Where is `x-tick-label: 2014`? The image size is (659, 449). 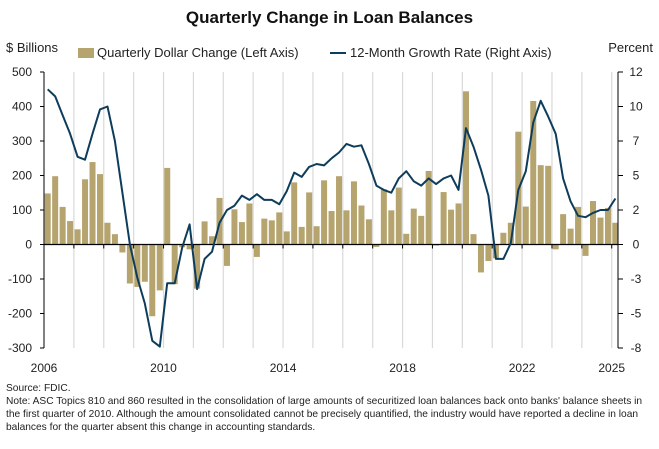
x-tick-label: 2014 is located at coordinates (283, 368).